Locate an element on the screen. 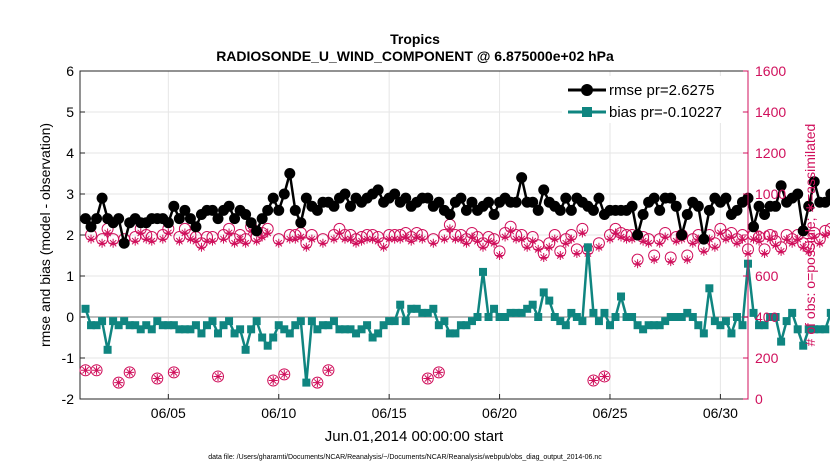  y-right-tick-label: 1400 is located at coordinates (770, 112).